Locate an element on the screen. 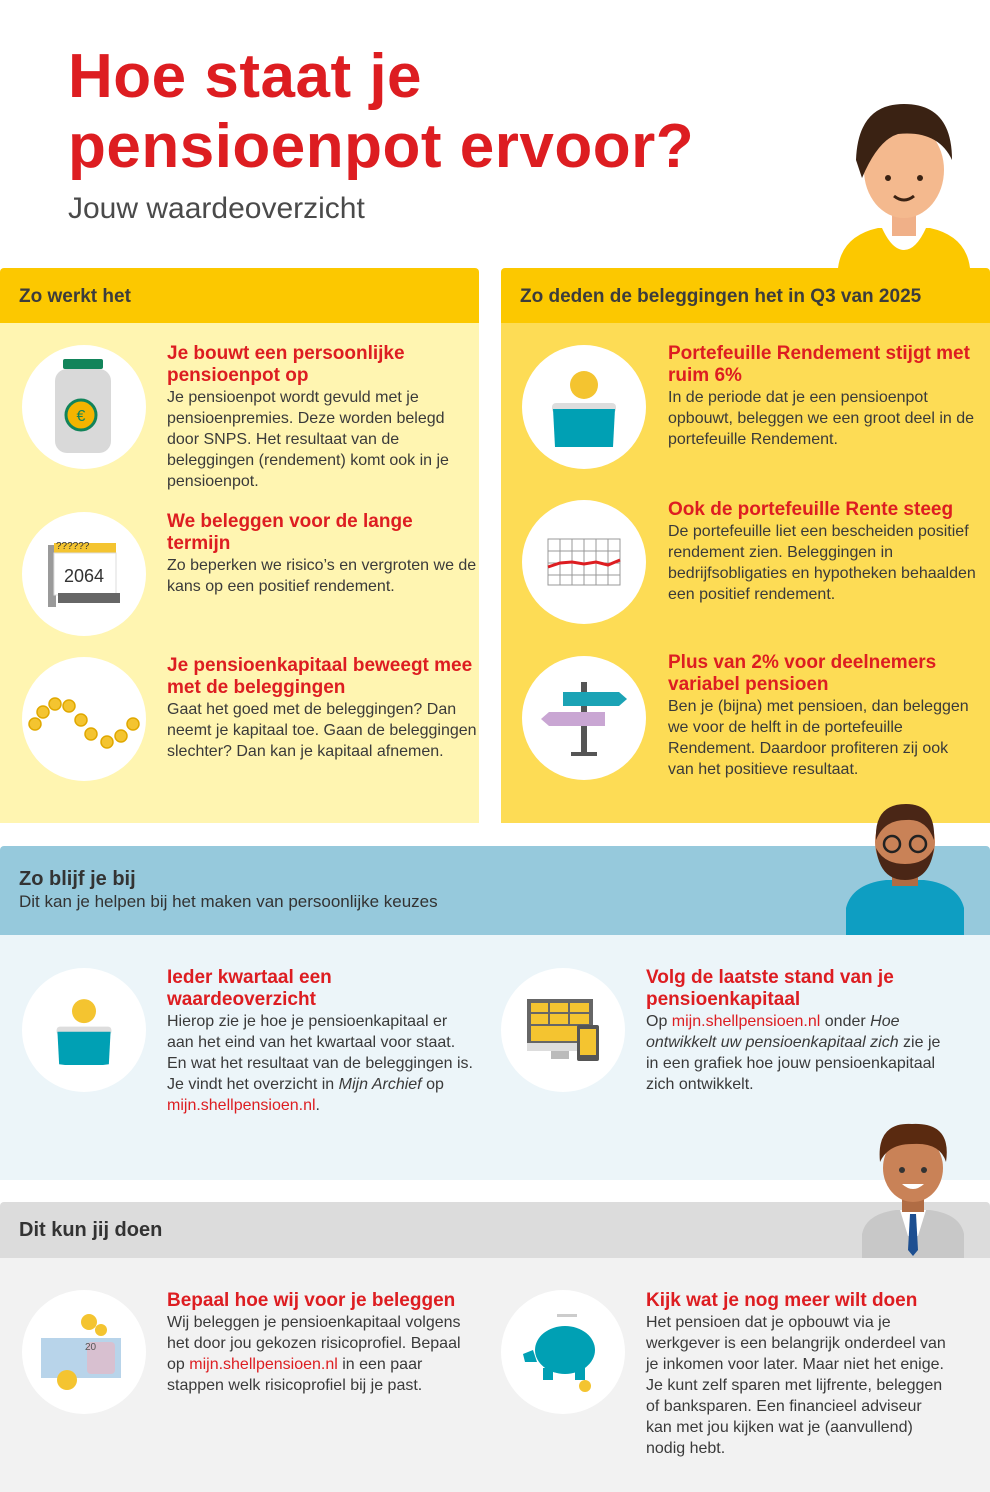  menu-path-emphasis: Hoe ontwikkelt uw pensioenkapitaal zich is located at coordinates (773, 1032).